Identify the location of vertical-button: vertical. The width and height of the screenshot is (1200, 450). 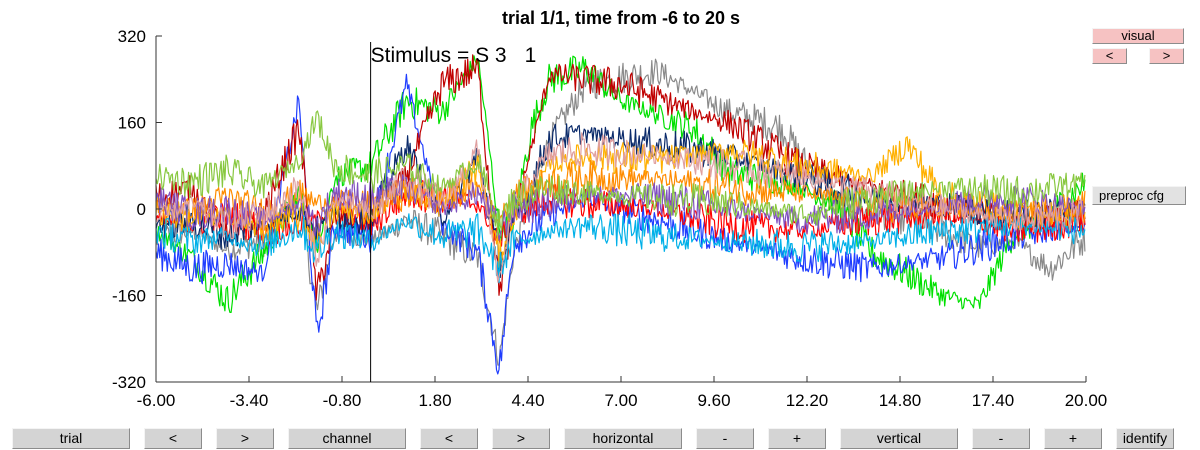
(899, 438).